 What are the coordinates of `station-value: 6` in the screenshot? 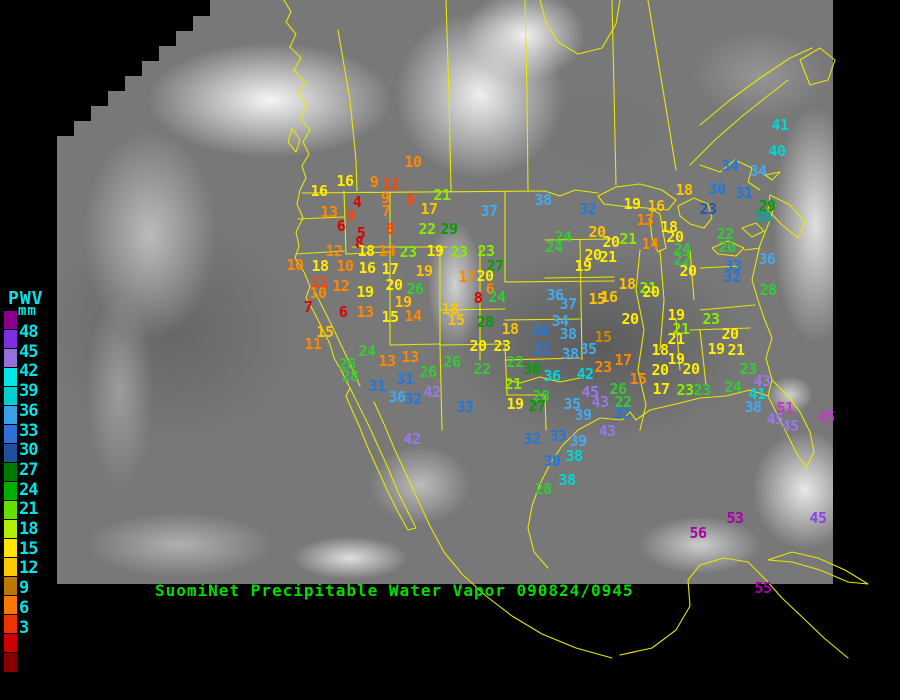 It's located at (341, 226).